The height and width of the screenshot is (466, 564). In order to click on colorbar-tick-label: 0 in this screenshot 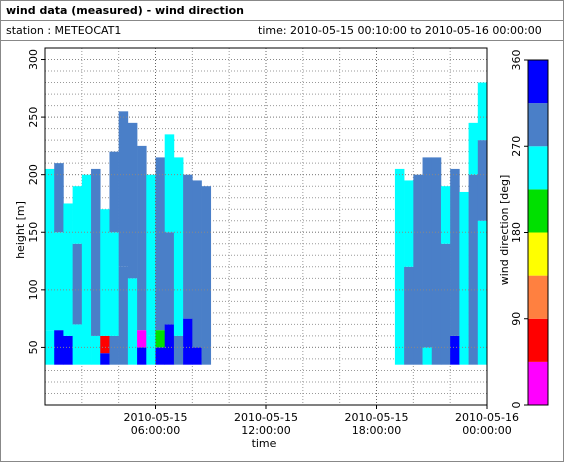, I will do `click(516, 405)`.